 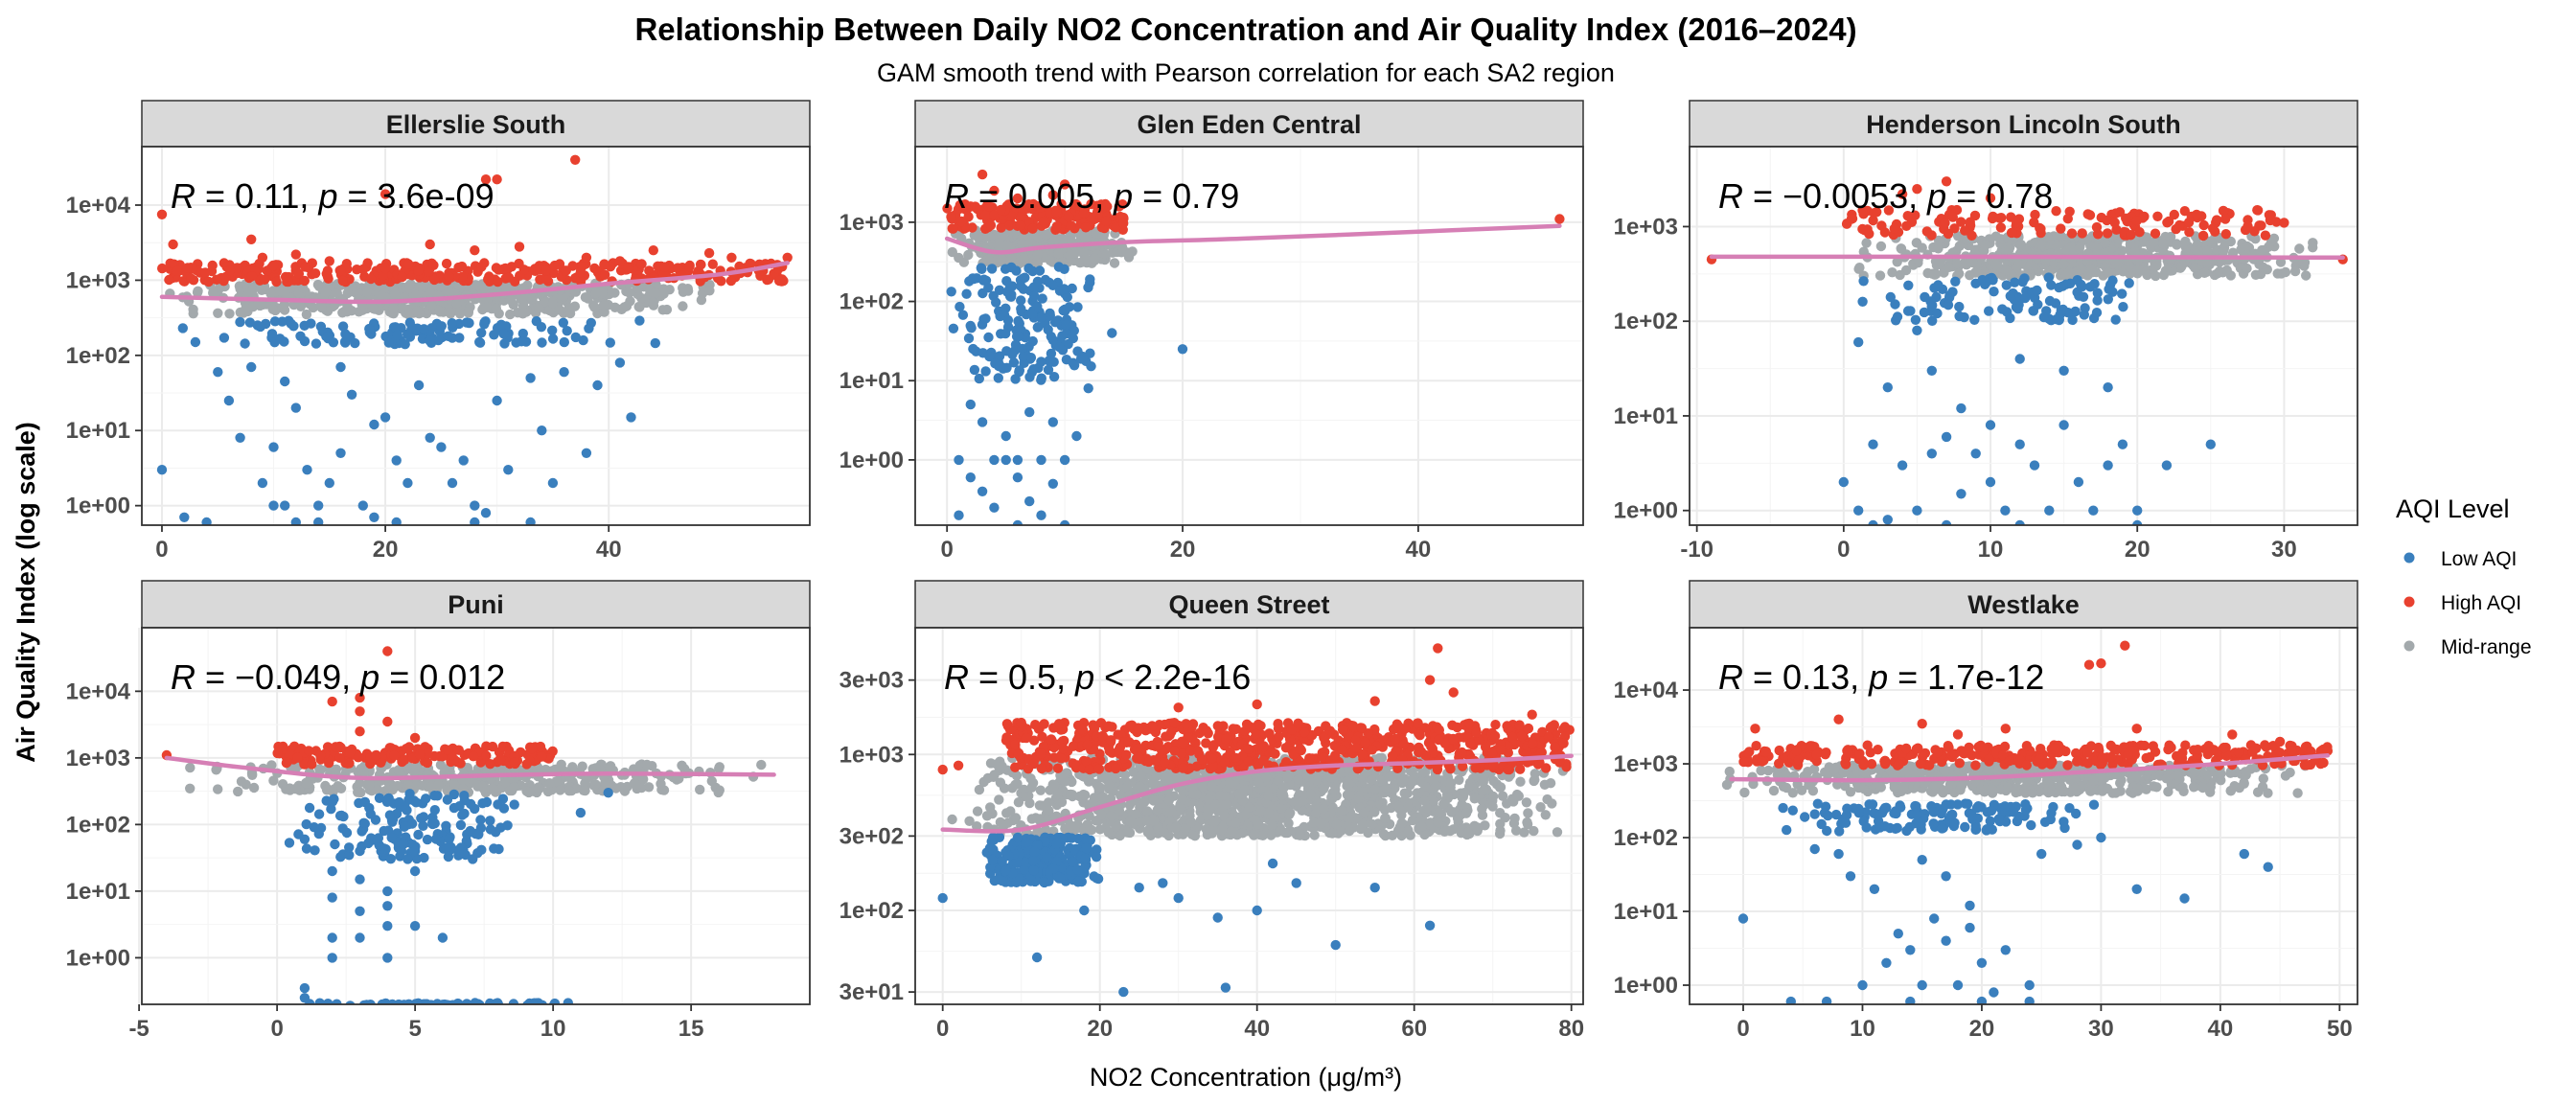 What do you see at coordinates (1697, 550) in the screenshot?
I see `x-tick-label: -10` at bounding box center [1697, 550].